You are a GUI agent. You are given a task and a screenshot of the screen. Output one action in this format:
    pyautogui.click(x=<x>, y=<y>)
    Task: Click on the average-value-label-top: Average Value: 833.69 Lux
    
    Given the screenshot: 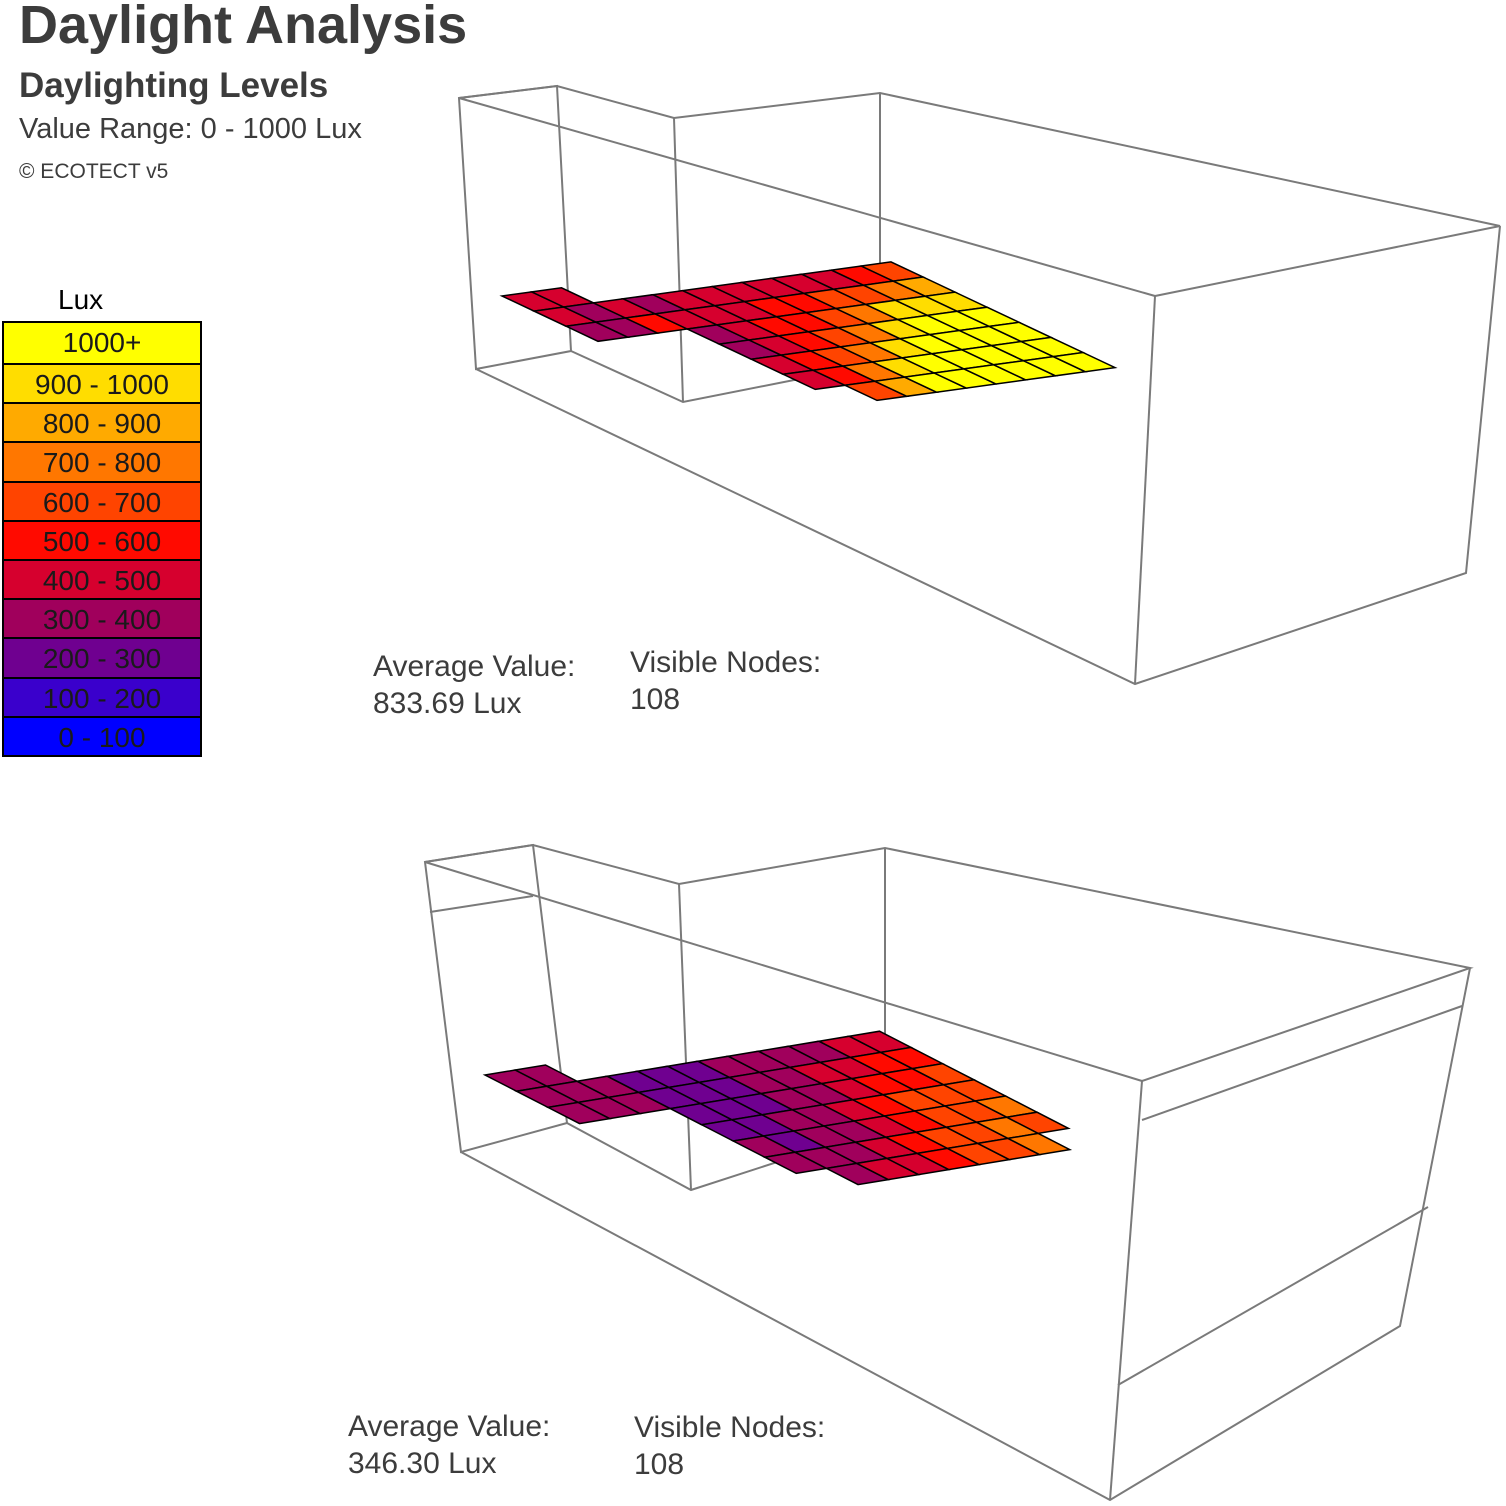 What is the action you would take?
    pyautogui.click(x=474, y=685)
    